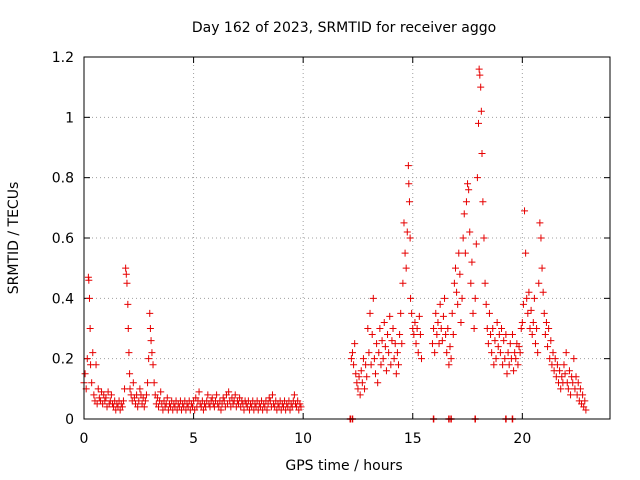 Image resolution: width=640 pixels, height=480 pixels. I want to click on y-tick-label: 0.6, so click(63, 239).